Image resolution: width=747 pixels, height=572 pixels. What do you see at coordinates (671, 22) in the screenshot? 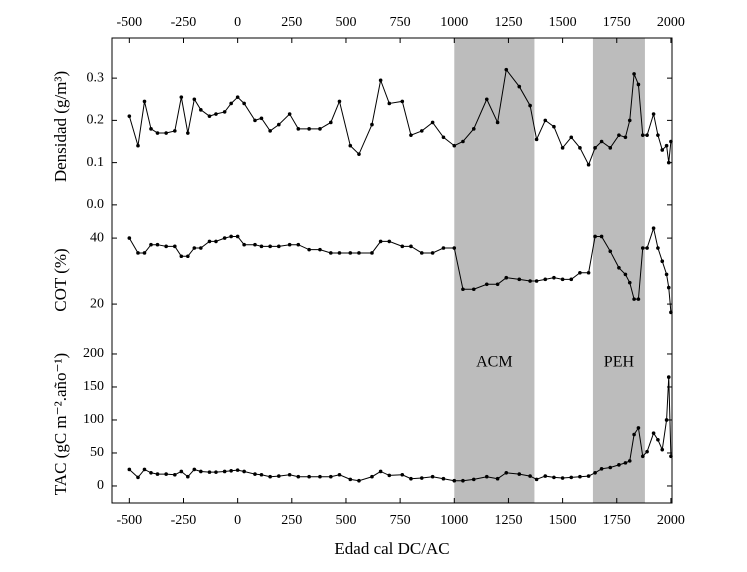
I see `x-tick-label-top: 2000` at bounding box center [671, 22].